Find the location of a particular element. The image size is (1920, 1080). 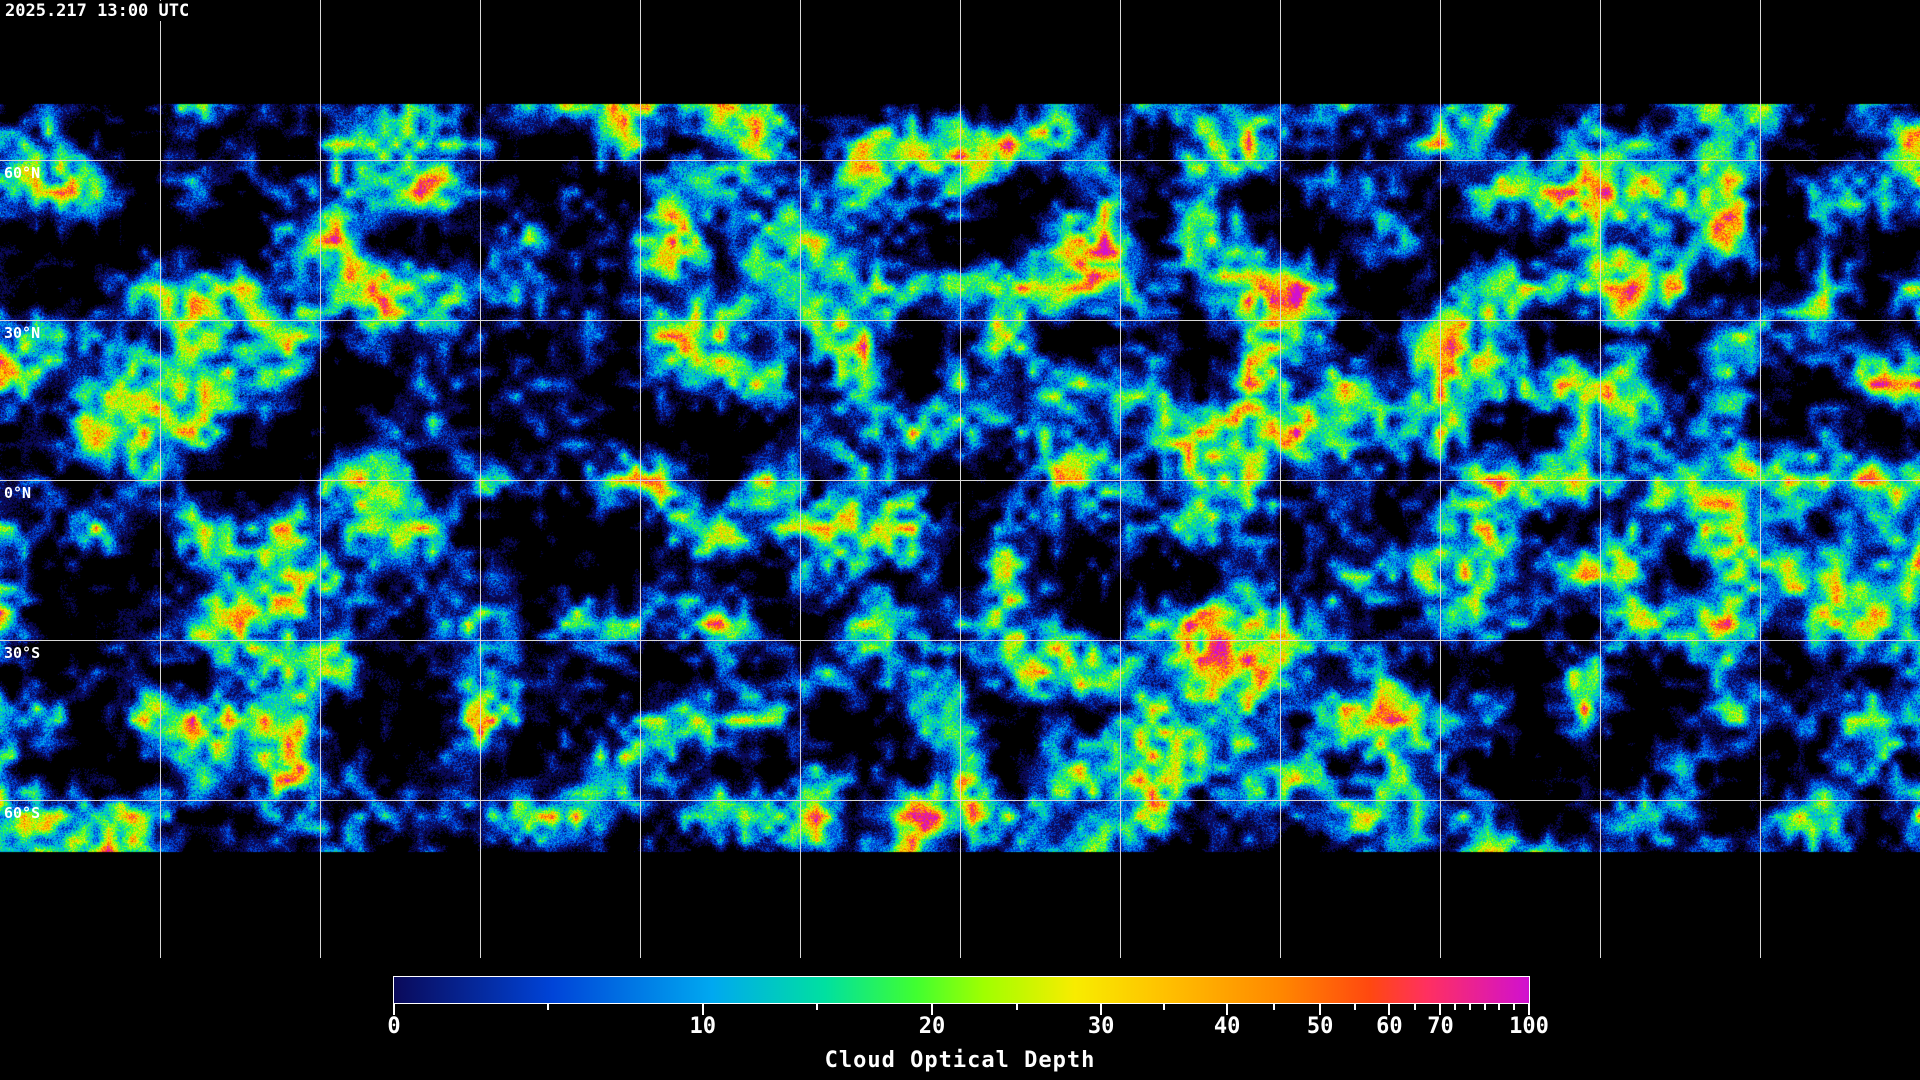

lat-label-60n: 60°N is located at coordinates (22, 173).